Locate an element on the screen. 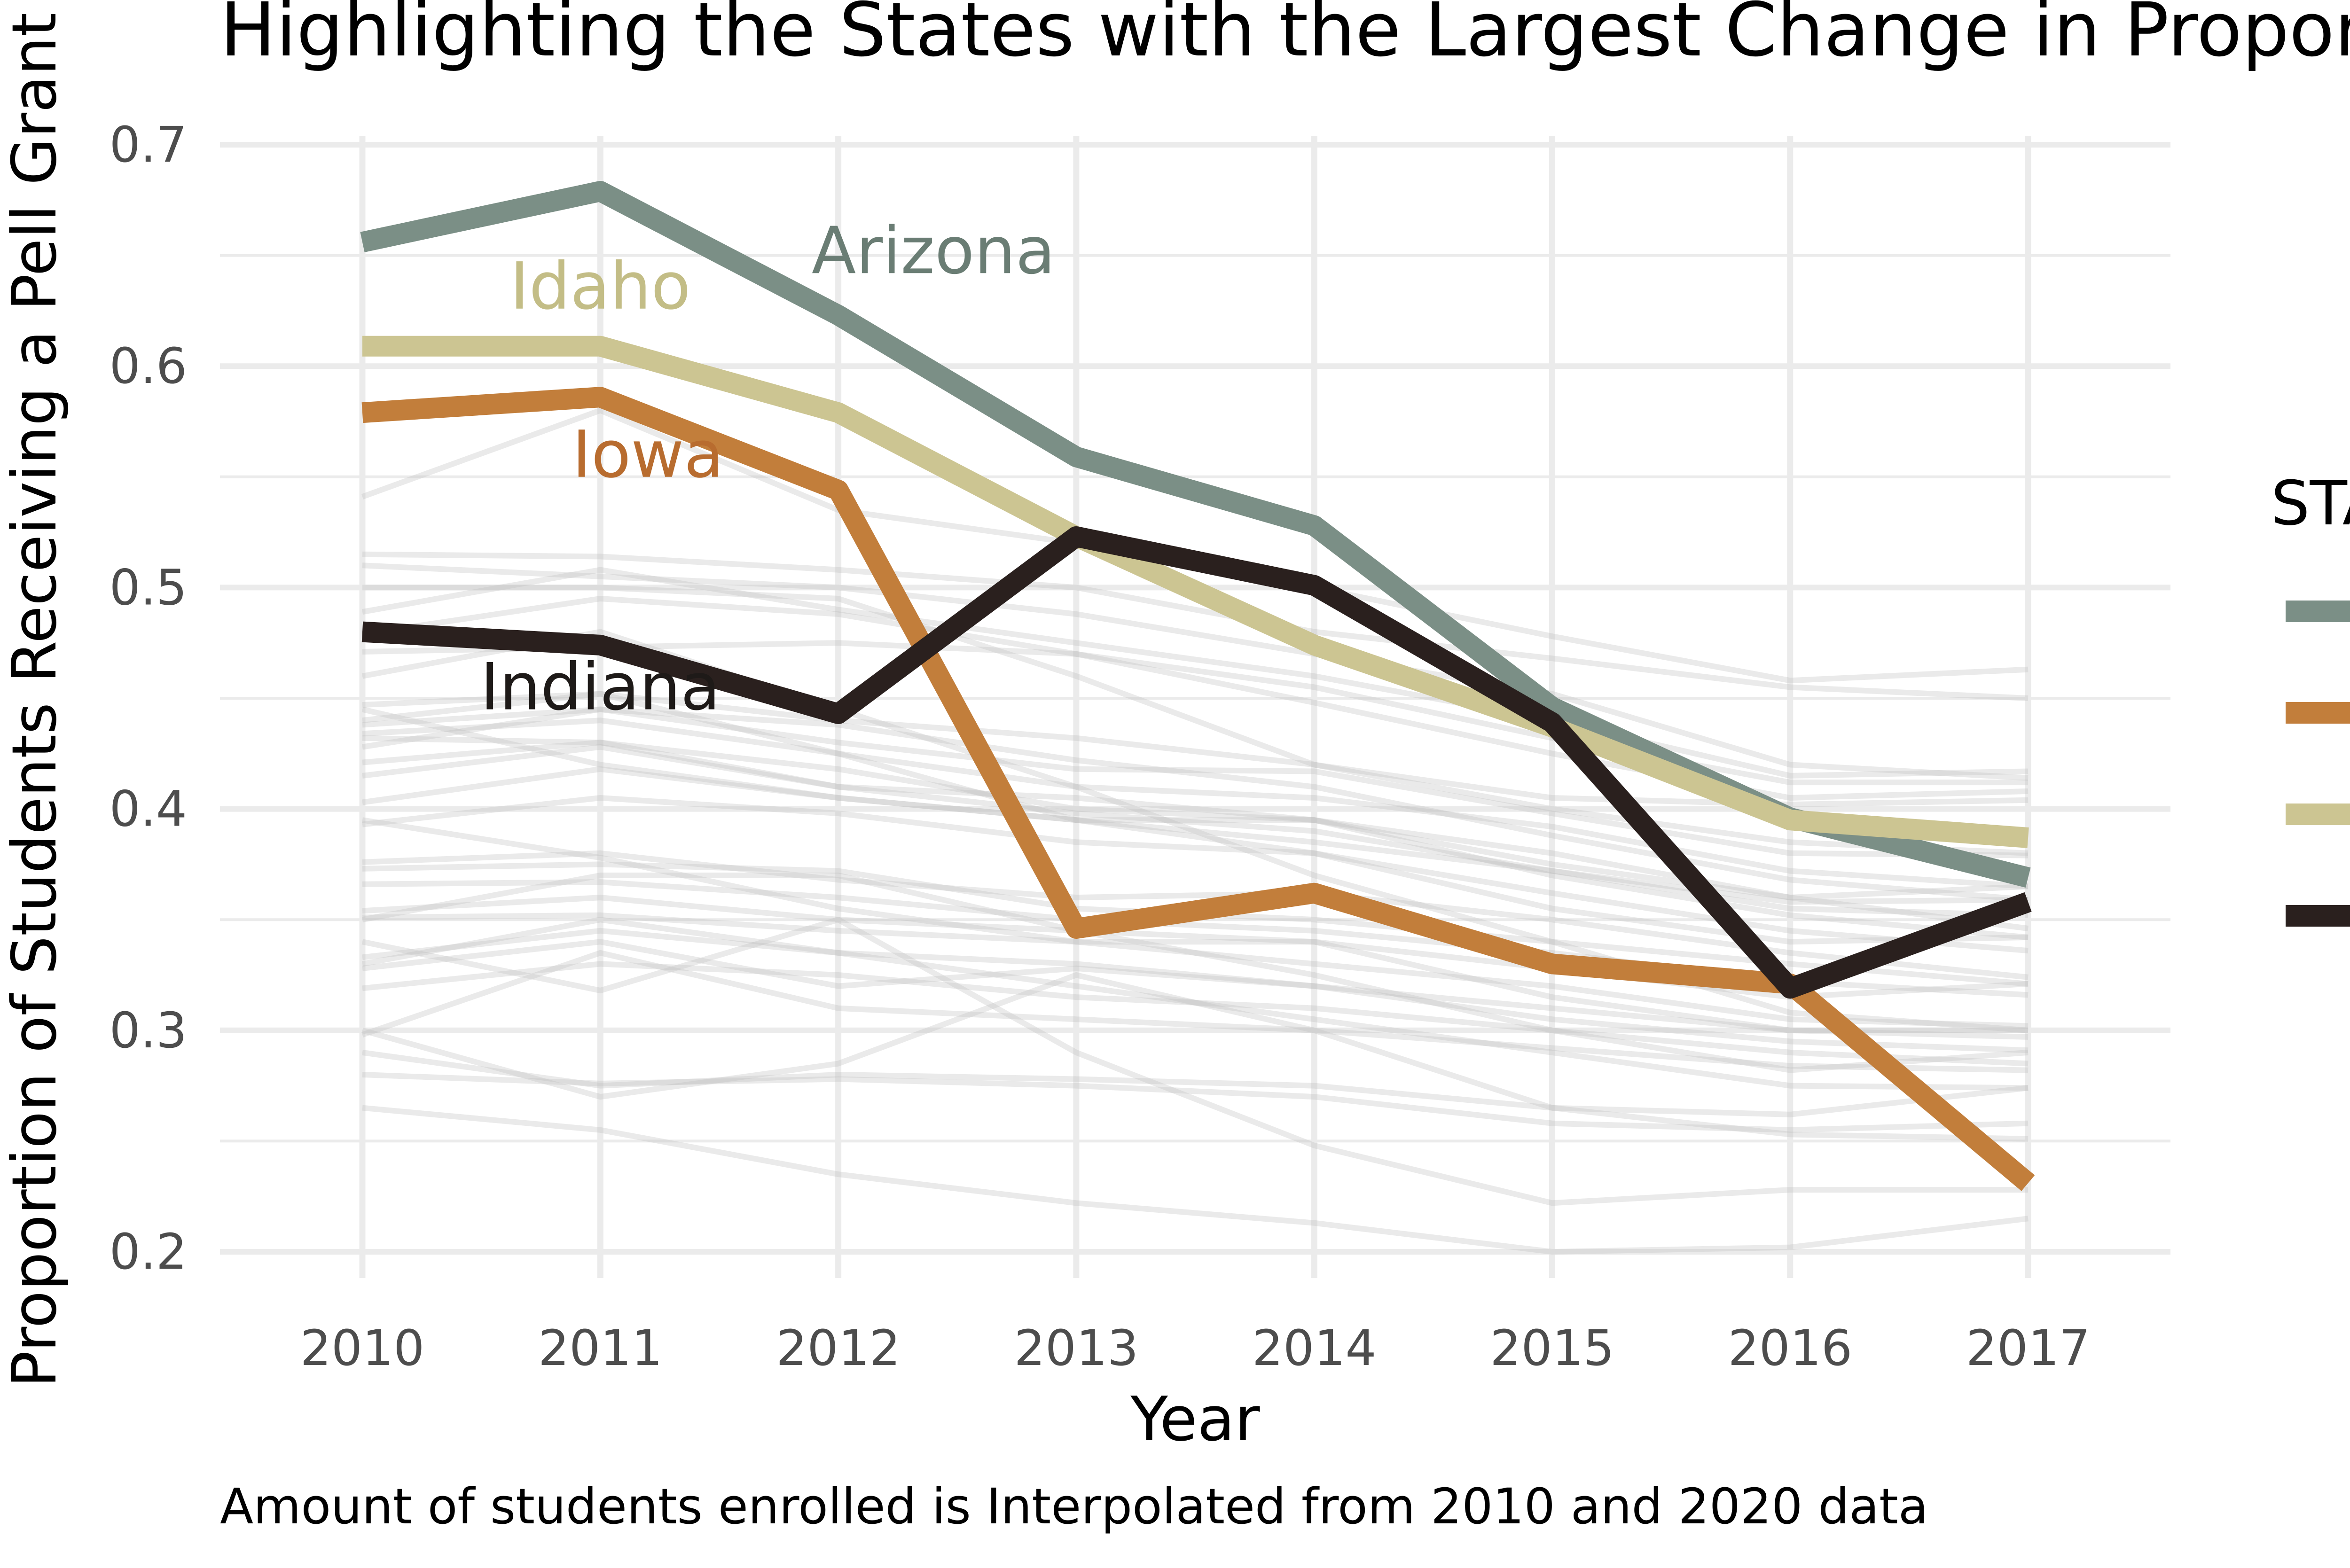  annotation-indiana: Indiana is located at coordinates (600, 687).